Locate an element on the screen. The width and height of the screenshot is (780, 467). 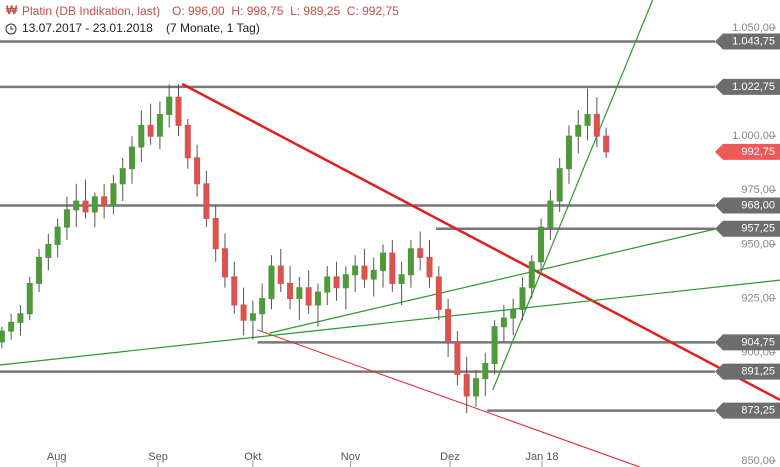
x-tick-label: Aug is located at coordinates (57, 457).